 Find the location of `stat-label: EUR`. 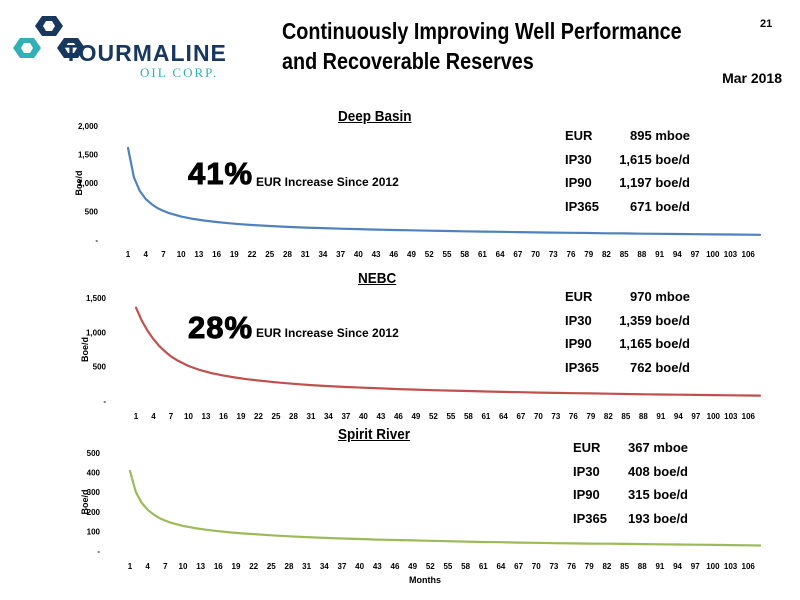

stat-label: EUR is located at coordinates (579, 135).